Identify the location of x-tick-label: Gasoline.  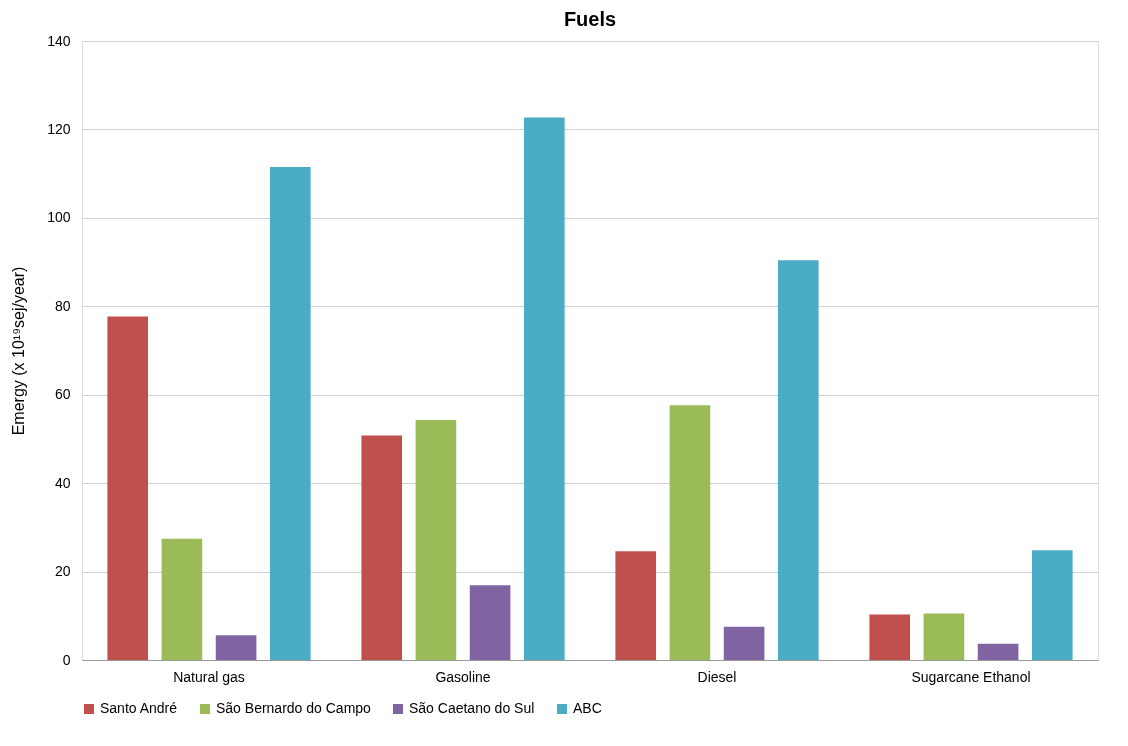
(463, 676).